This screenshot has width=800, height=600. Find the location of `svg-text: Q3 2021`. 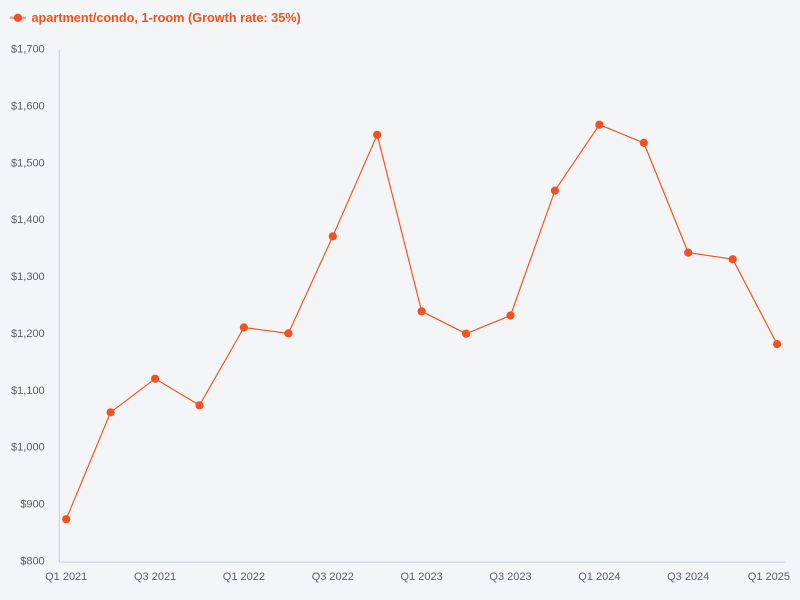

svg-text: Q3 2021 is located at coordinates (155, 577).